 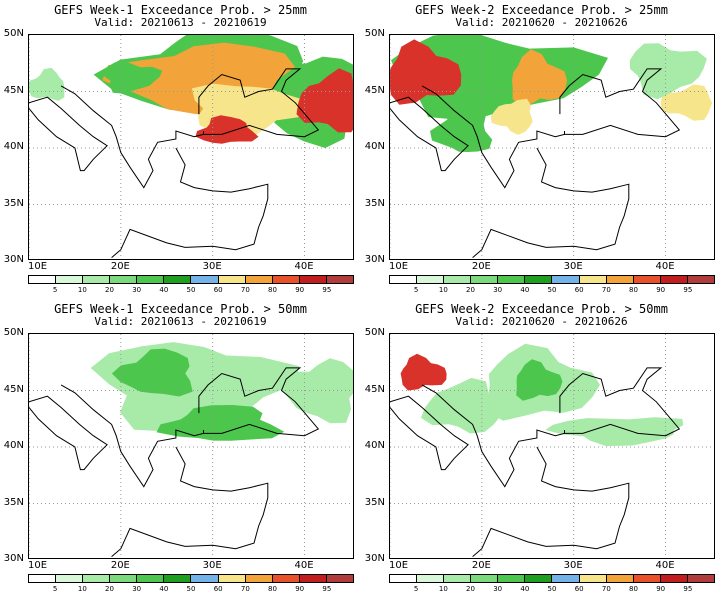 I want to click on panel-title: GEFS Week-2 Exceedance Prob. > 50mm, so click(x=541, y=309).